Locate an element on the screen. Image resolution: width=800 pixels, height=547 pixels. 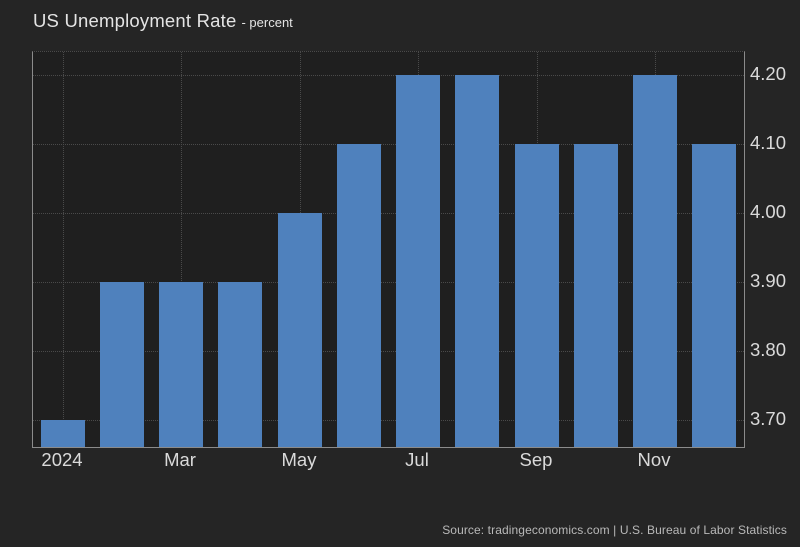
chart-header: US Unemployment Rate - percent is located at coordinates (163, 21).